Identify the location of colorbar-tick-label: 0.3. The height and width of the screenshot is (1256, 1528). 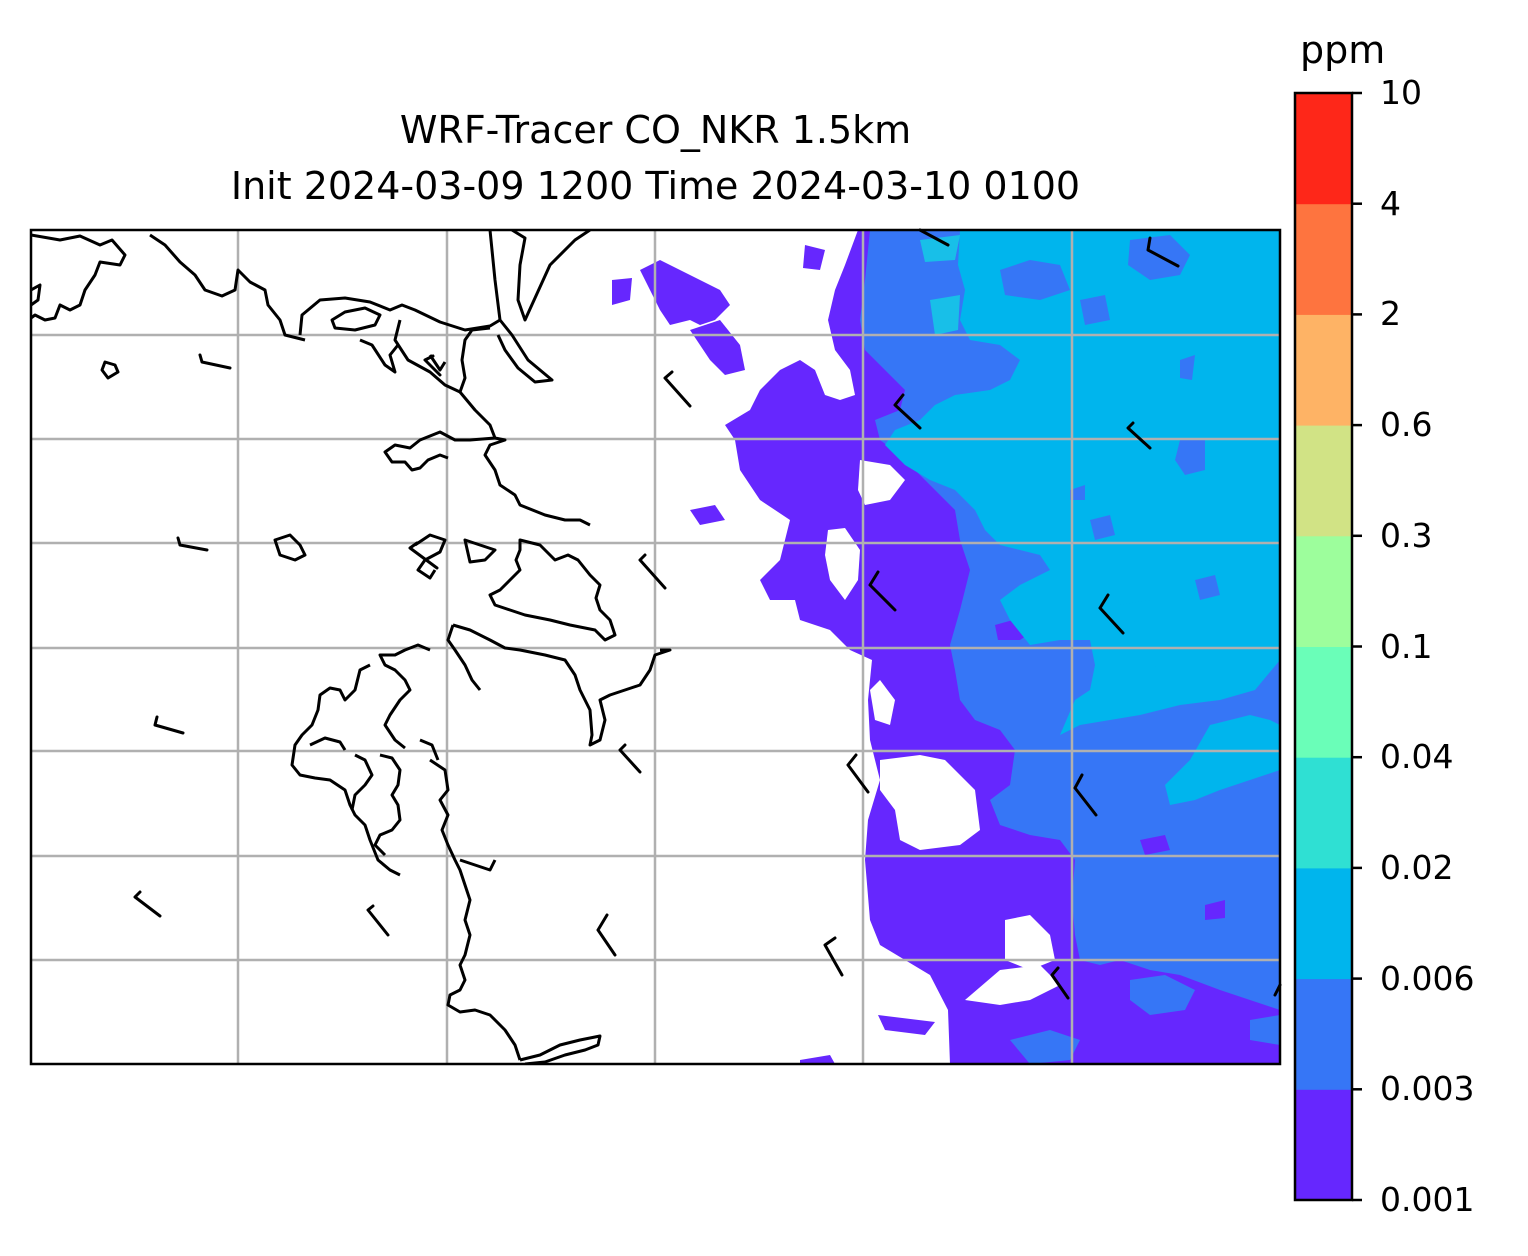
(1406, 535).